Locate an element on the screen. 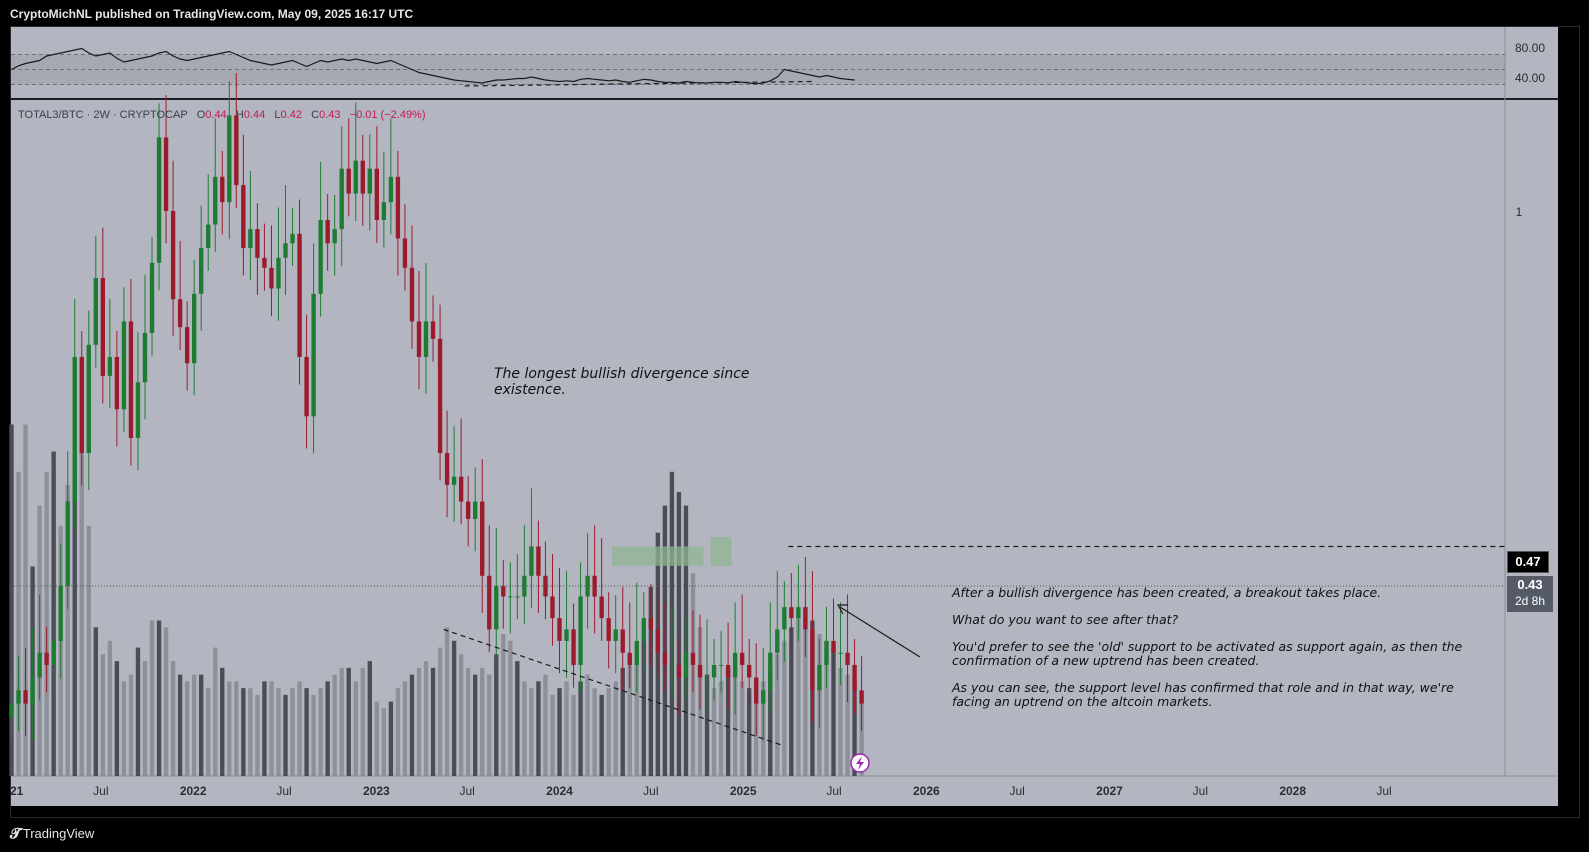 The image size is (1589, 852). legend-change: −0.01 (−2.49%) is located at coordinates (387, 115).